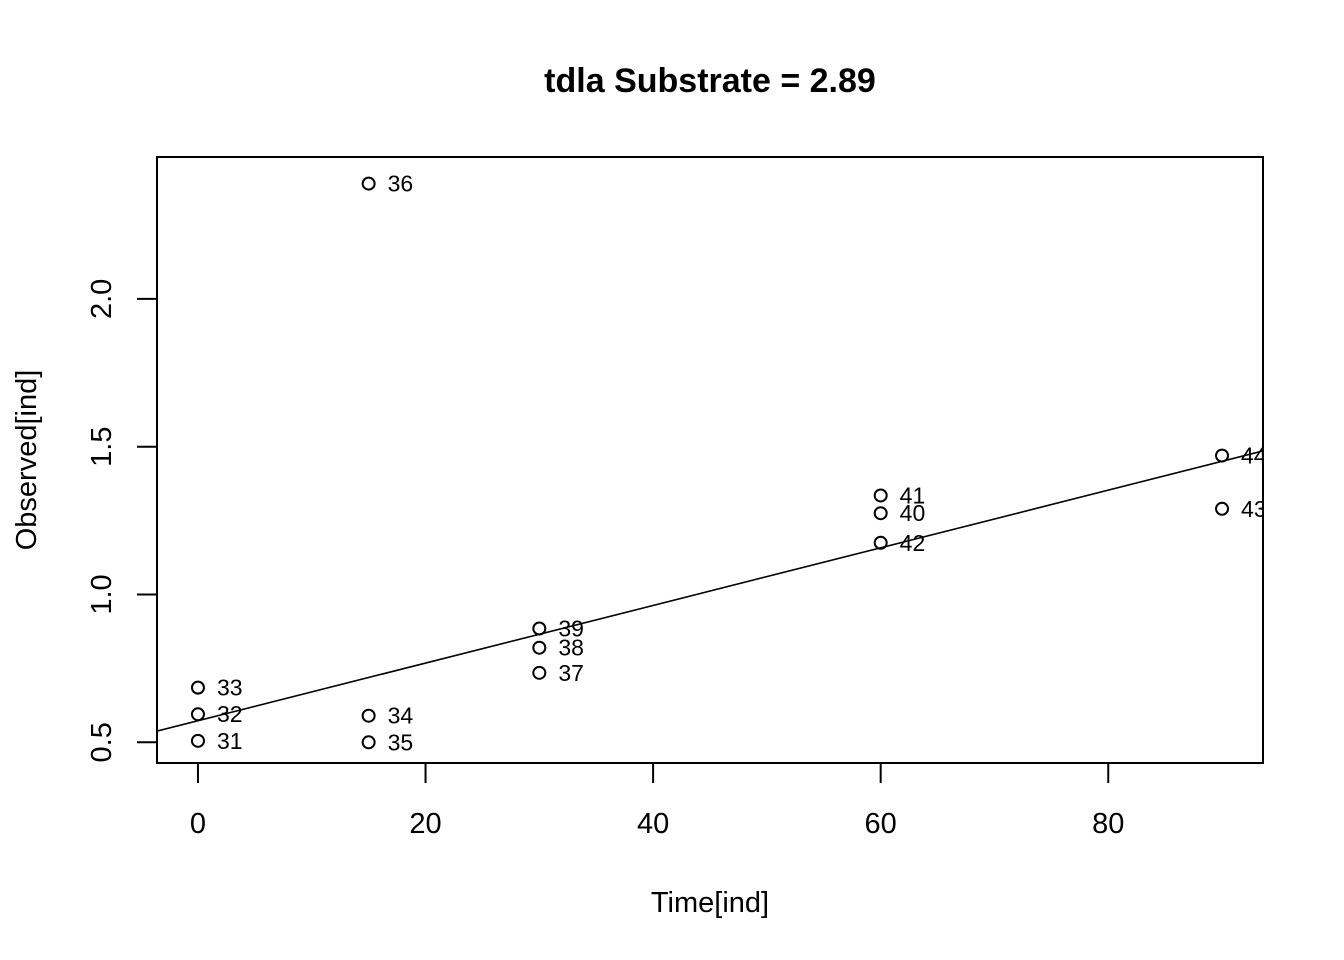  I want to click on data-point-label: 36, so click(401, 184).